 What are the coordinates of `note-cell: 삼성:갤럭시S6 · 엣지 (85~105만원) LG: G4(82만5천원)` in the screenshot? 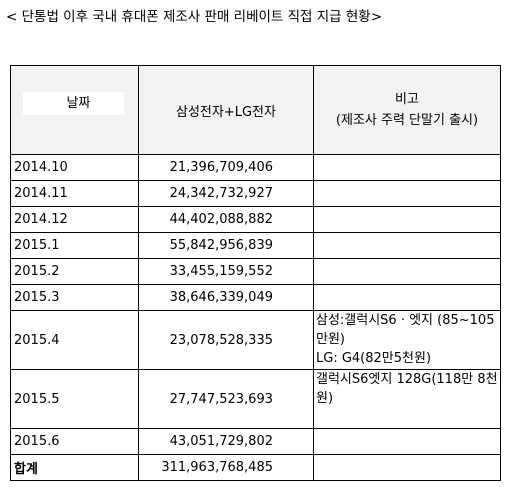 It's located at (407, 340).